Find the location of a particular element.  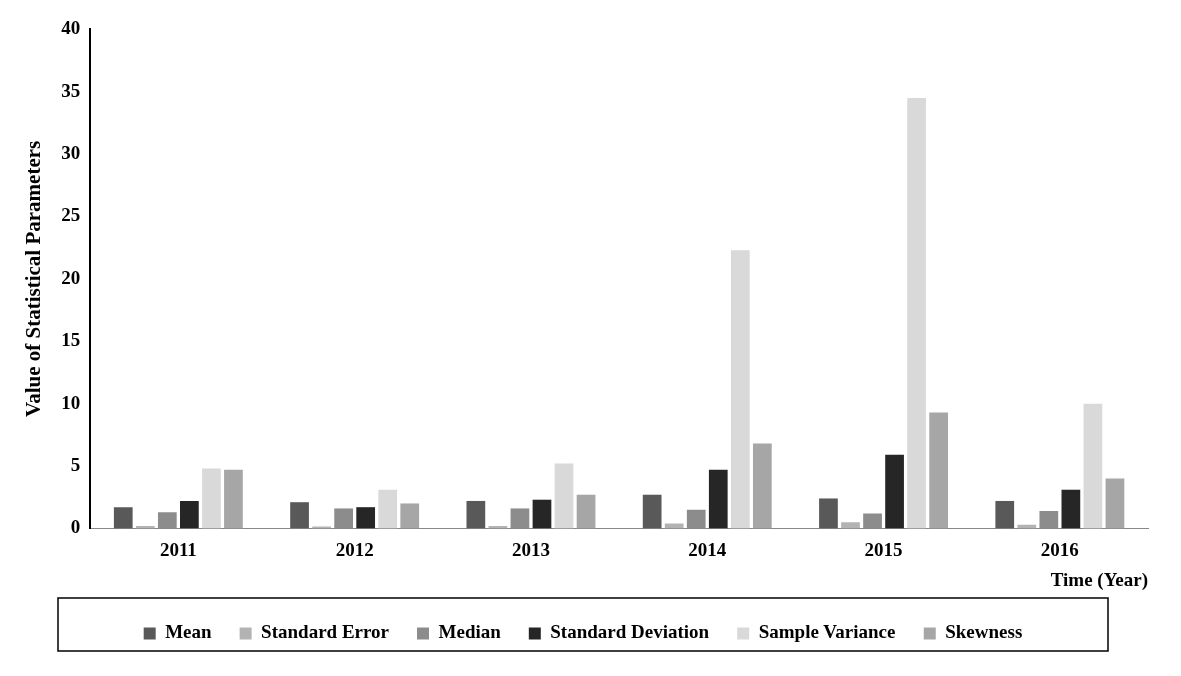

x-tick-label: 2012 is located at coordinates (354, 549).